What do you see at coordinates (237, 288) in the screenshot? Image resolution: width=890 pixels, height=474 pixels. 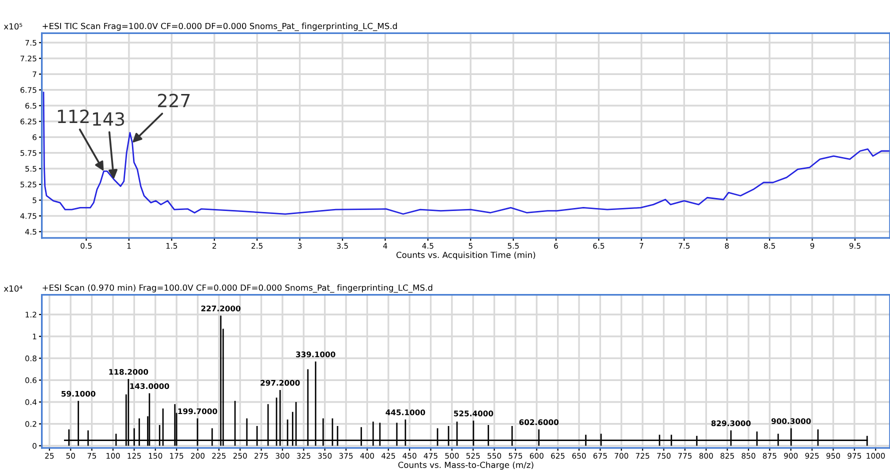 I see `chart-title: +ESI Scan (0.970 min) Frag=100.0V CF=0.000 DF=0.000 Snoms_Pat_ fingerprinting_LC_MS.d` at bounding box center [237, 288].